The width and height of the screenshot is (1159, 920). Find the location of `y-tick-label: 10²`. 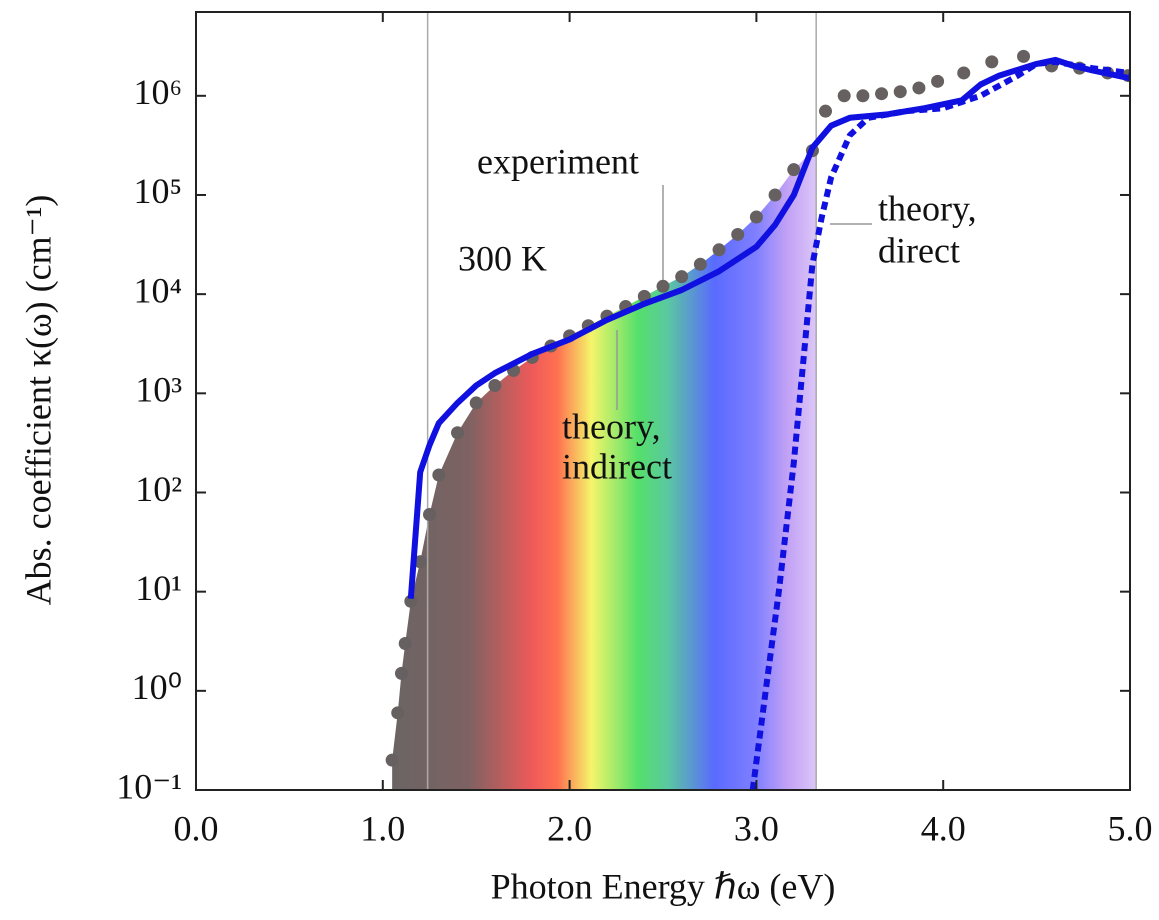

y-tick-label: 10² is located at coordinates (158, 489).